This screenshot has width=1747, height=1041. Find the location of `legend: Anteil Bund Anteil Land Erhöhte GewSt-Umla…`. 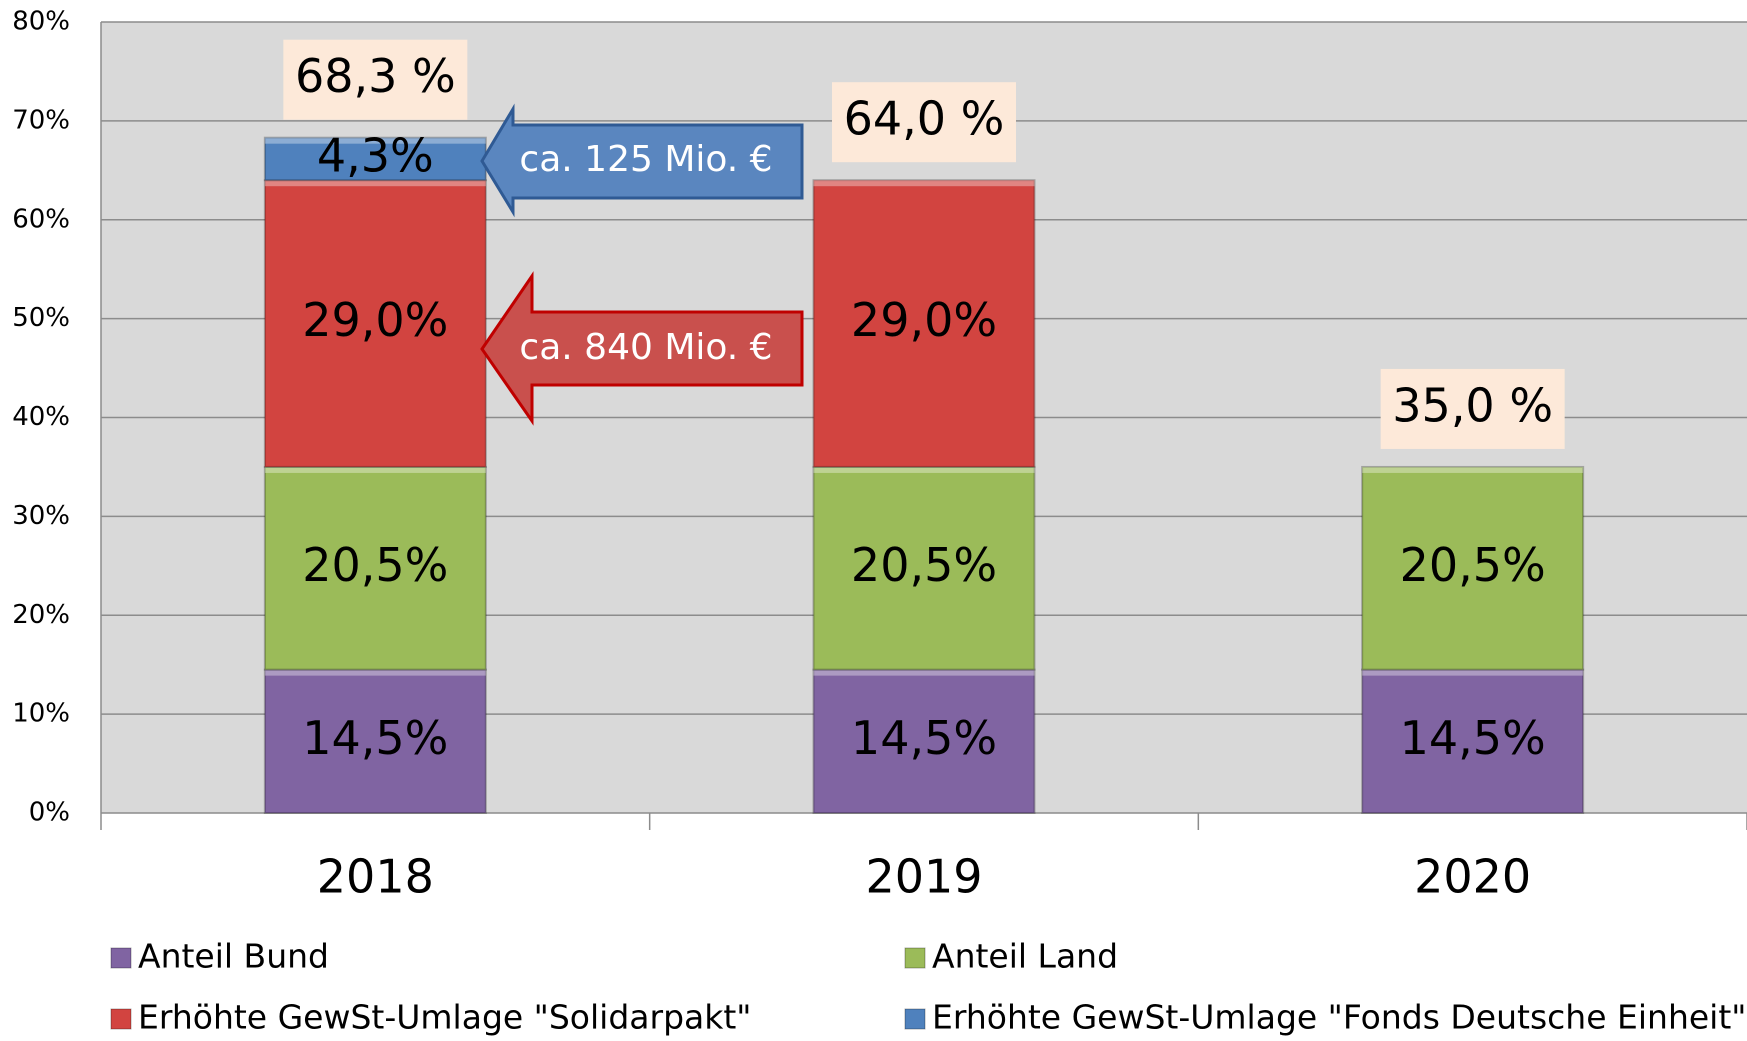

legend: Anteil Bund Anteil Land Erhöhte GewSt-Umla… is located at coordinates (928, 987).